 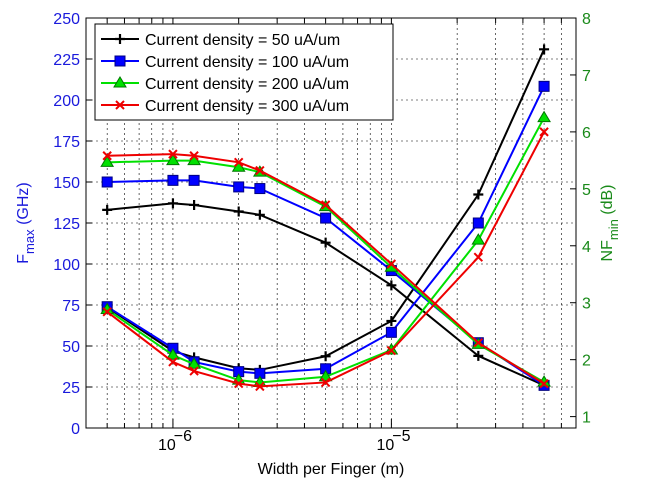 I want to click on y-left-tick-label: 100, so click(x=66, y=265).